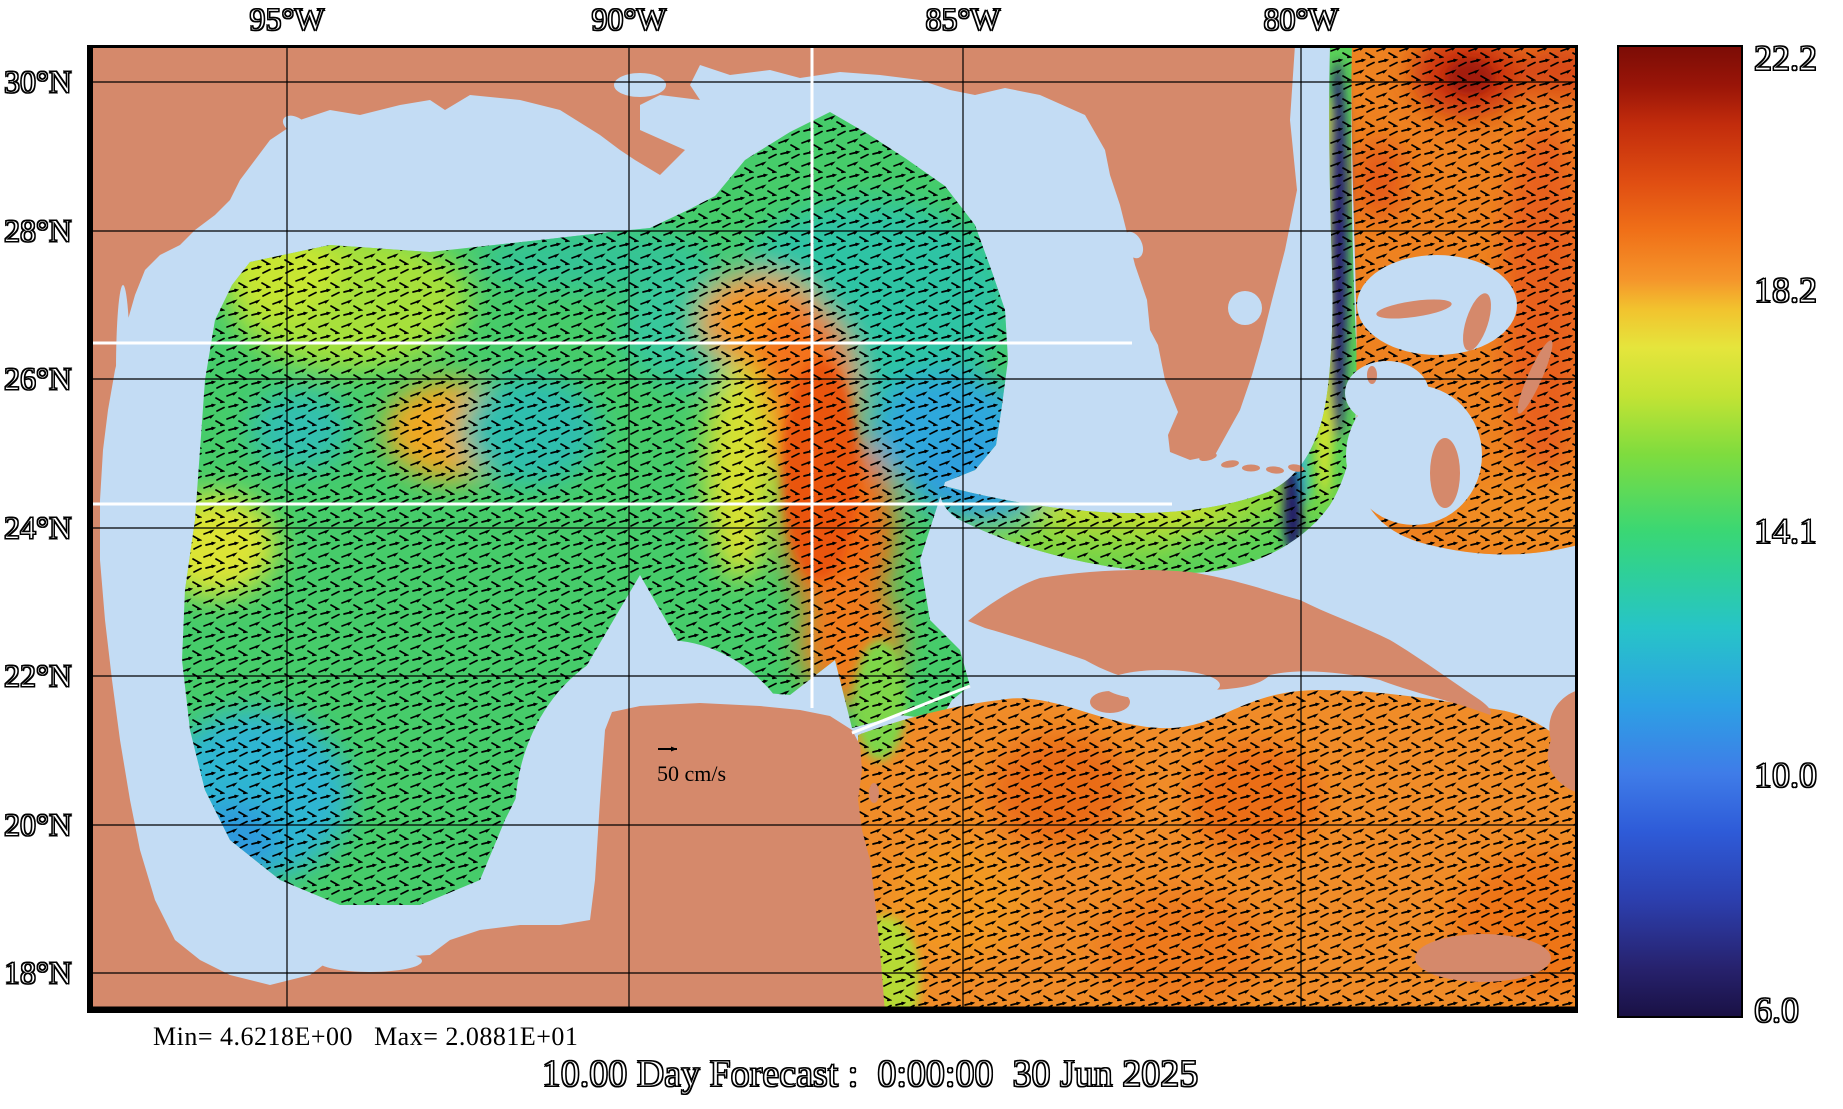  Describe the element at coordinates (1372, 375) in the screenshot. I see `bimini` at that location.